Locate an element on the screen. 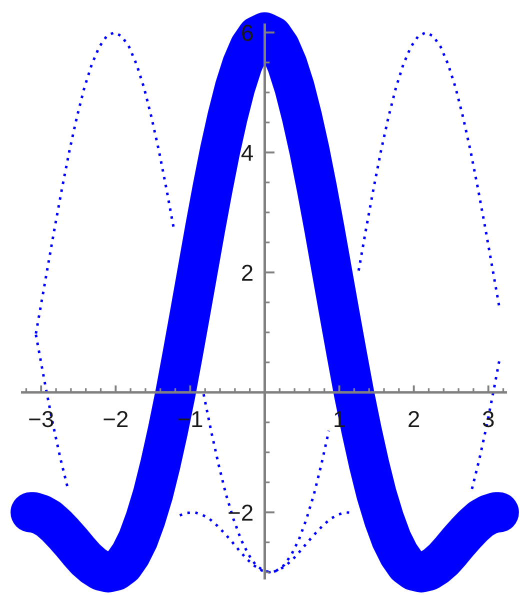 The width and height of the screenshot is (521, 595). x-tick-label: 2 is located at coordinates (414, 419).